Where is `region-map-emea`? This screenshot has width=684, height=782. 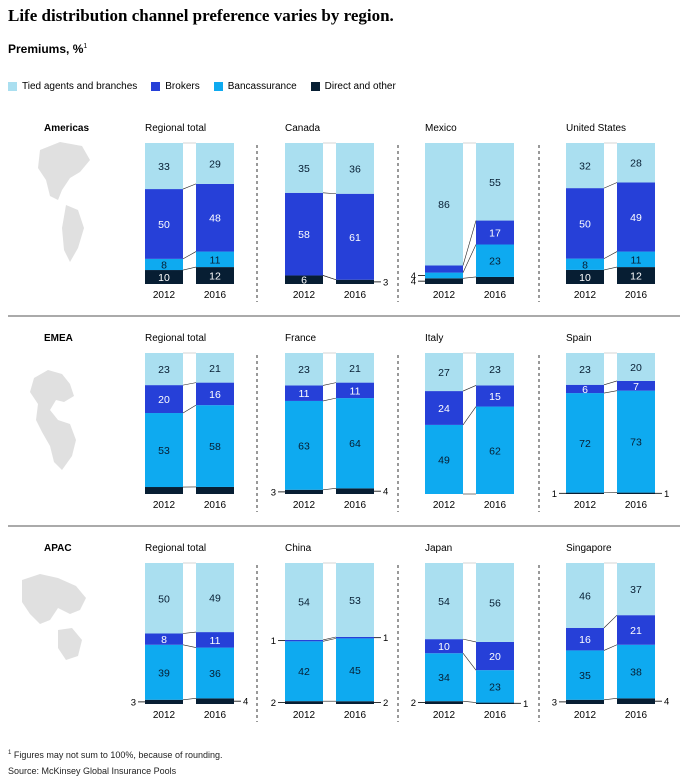
region-map-emea is located at coordinates (53, 420).